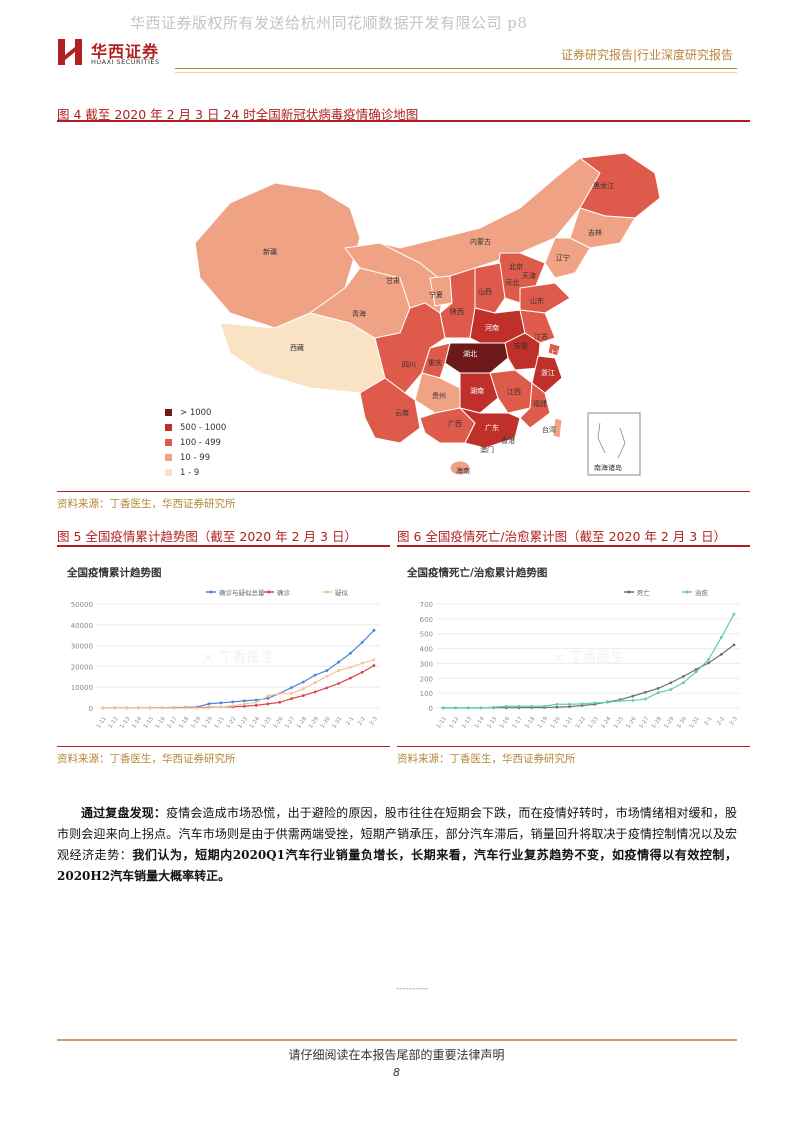  I want to click on x-tick-label: 1-21, so click(568, 723).